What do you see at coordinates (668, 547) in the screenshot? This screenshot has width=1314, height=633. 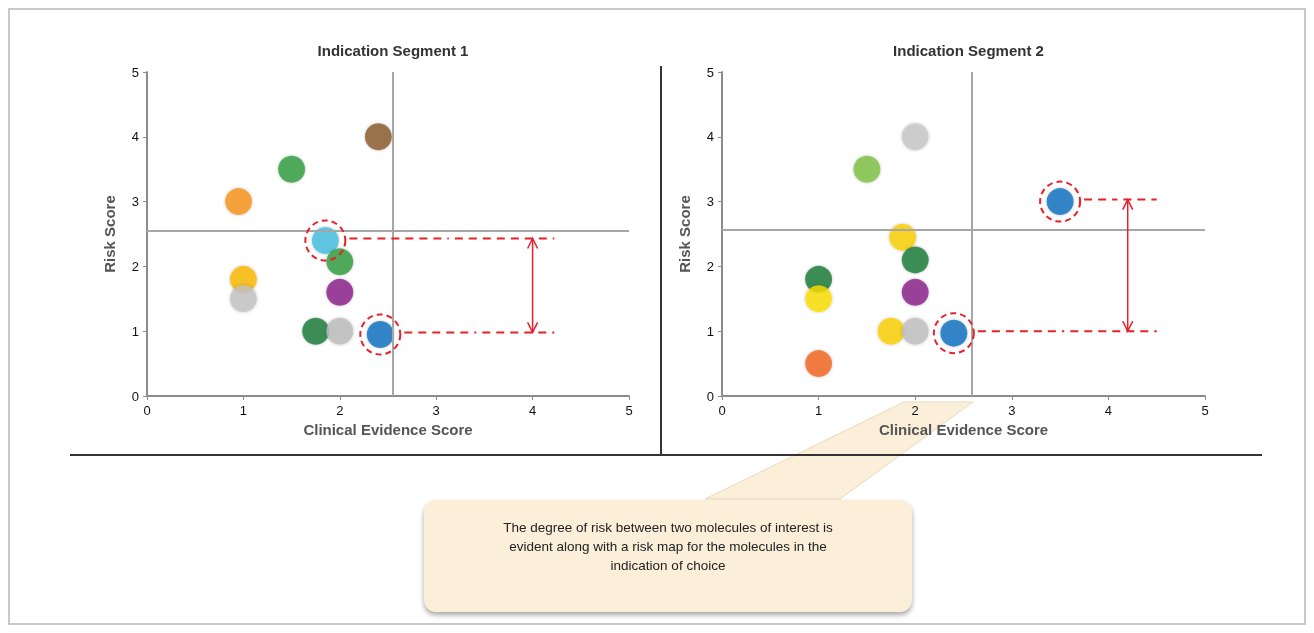 I see `text: The degree of risk between two molecules of interest is evident along with a risk map for the molecules in the indication of choice` at bounding box center [668, 547].